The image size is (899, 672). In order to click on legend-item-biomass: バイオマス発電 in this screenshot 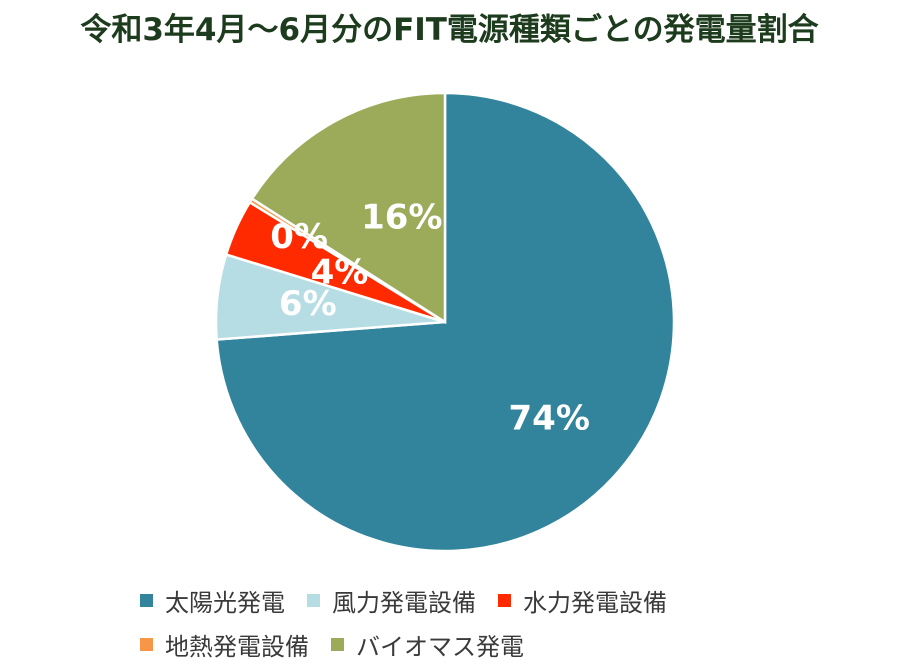, I will do `click(427, 644)`.